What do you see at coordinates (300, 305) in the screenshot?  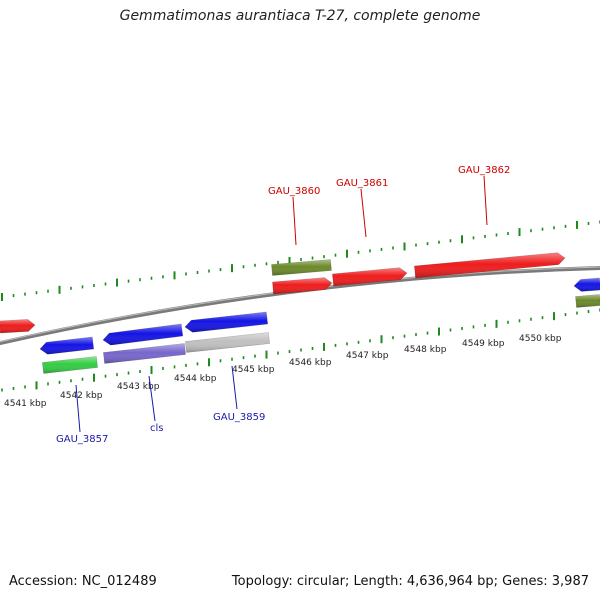 I see `genome-backbone` at bounding box center [300, 305].